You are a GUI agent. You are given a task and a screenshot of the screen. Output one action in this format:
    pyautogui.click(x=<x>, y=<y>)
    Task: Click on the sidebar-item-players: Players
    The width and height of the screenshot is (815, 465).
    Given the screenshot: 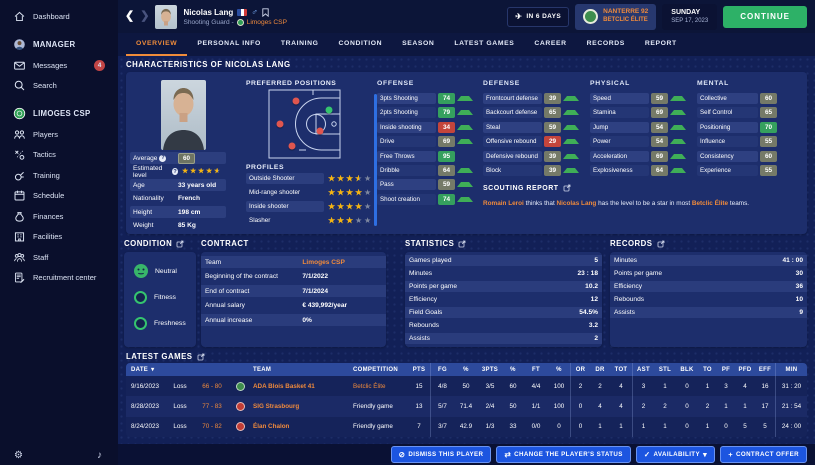 What is the action you would take?
    pyautogui.click(x=59, y=134)
    